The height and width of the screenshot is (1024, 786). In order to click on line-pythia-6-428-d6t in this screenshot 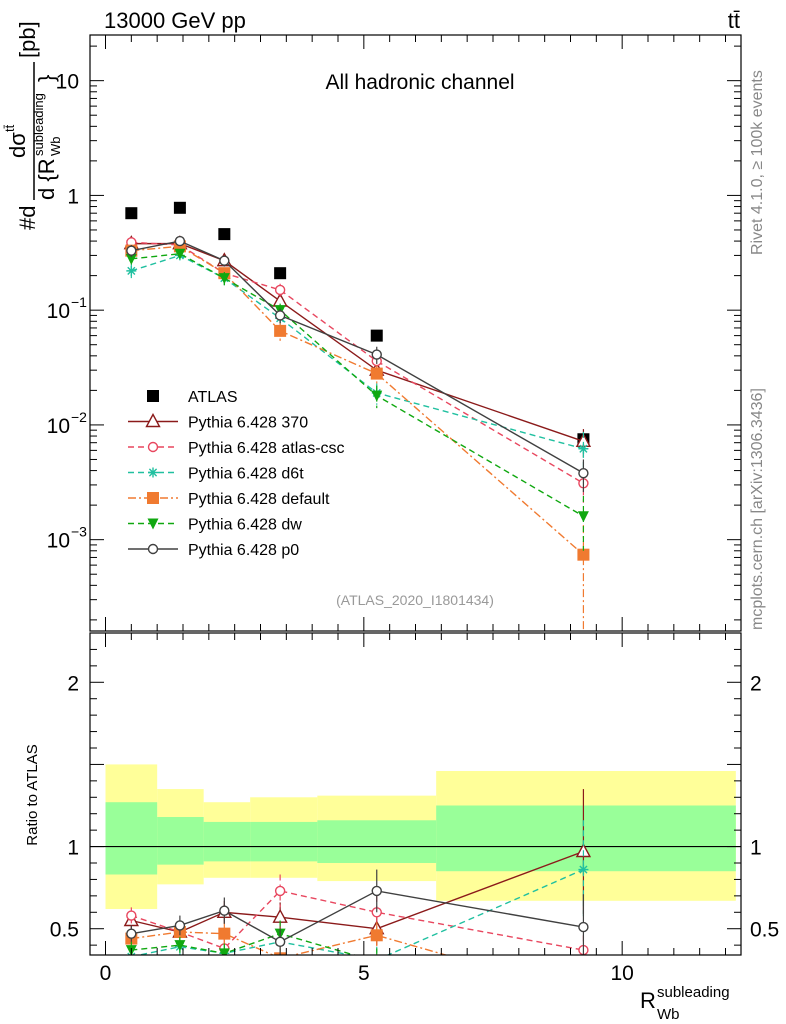, I will do `click(357, 352)`.